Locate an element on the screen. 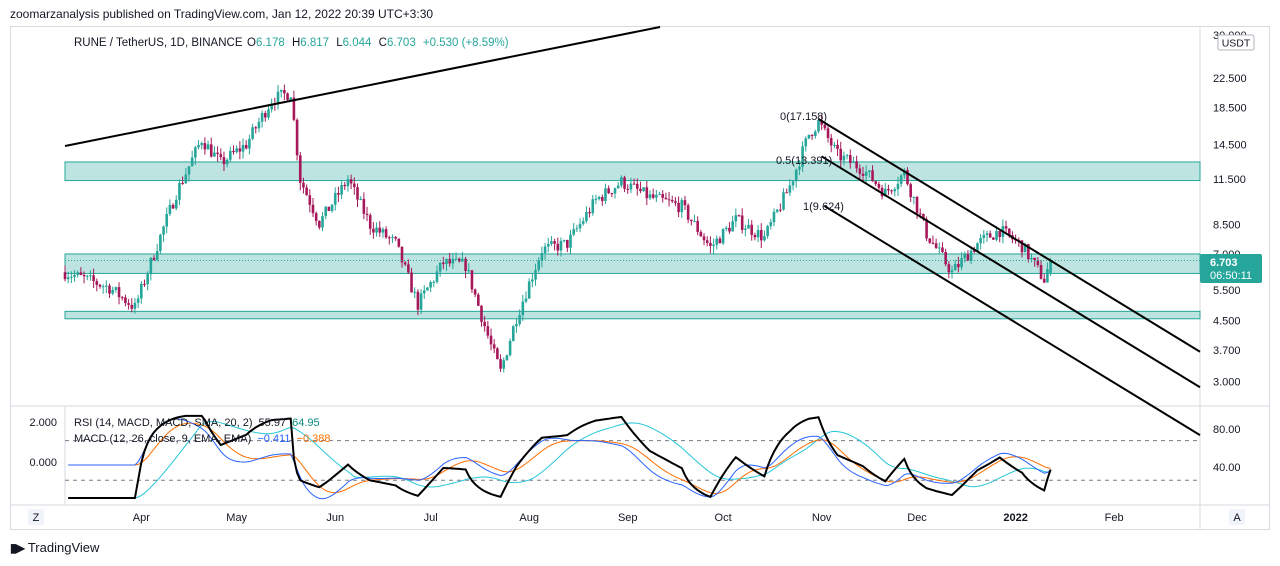 This screenshot has width=1280, height=566. legend-o-value: 6.178 is located at coordinates (270, 43).